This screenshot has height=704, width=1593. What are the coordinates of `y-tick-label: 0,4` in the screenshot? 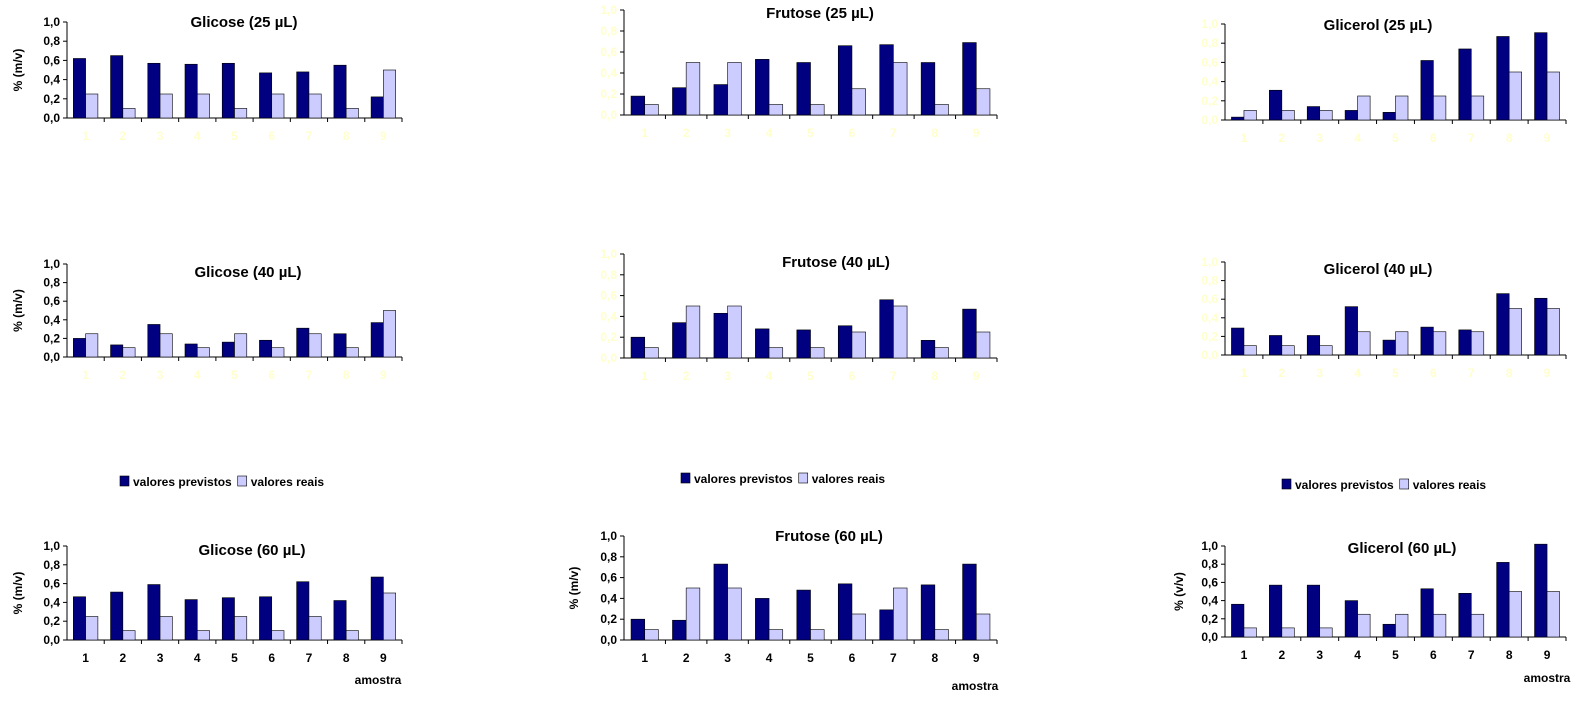 It's located at (51, 602).